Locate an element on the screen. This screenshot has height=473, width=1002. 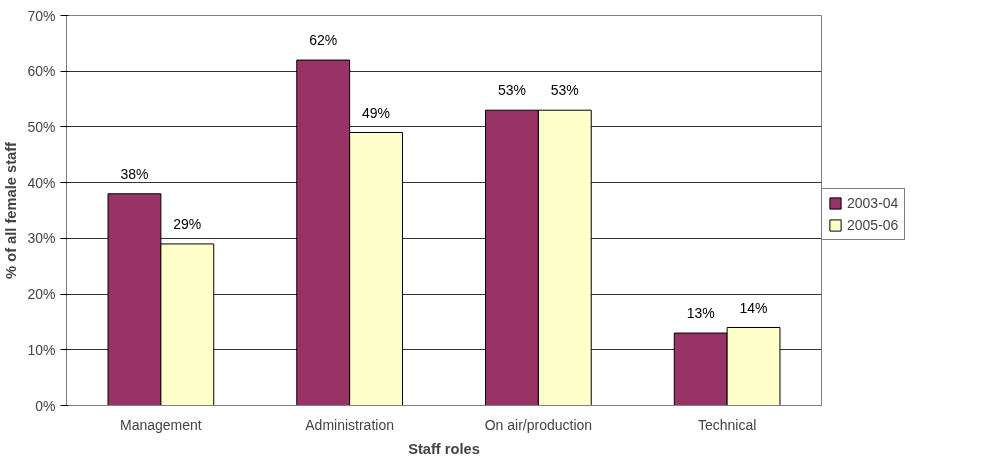
data-label: 49% is located at coordinates (376, 112).